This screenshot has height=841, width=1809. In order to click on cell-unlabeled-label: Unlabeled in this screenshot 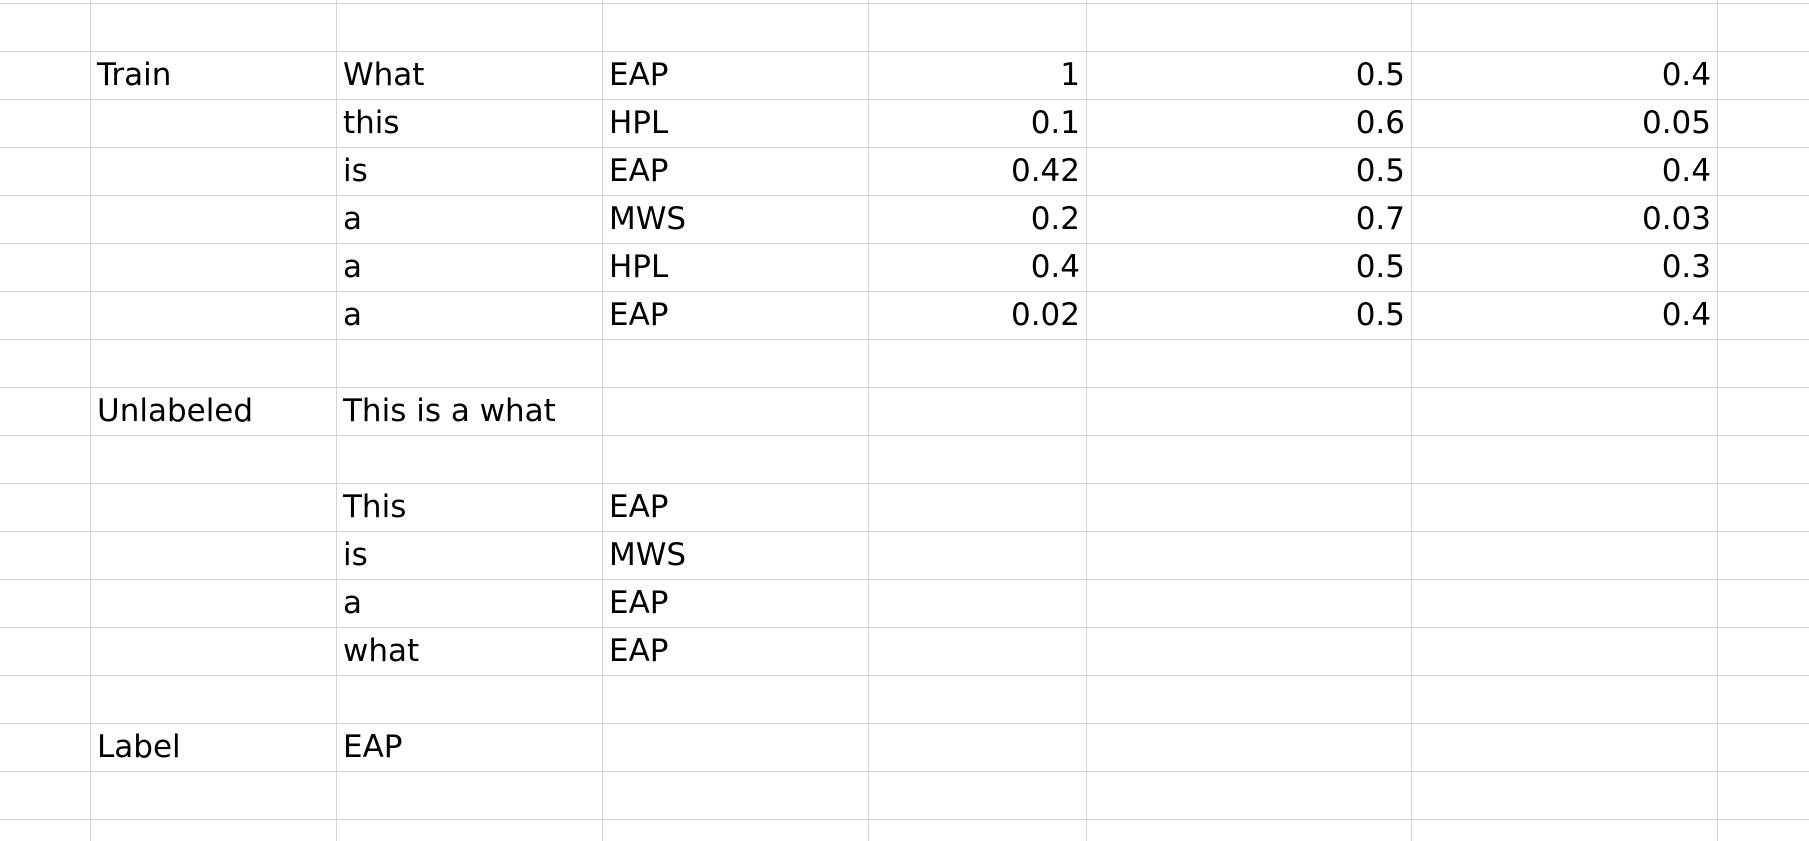, I will do `click(175, 411)`.